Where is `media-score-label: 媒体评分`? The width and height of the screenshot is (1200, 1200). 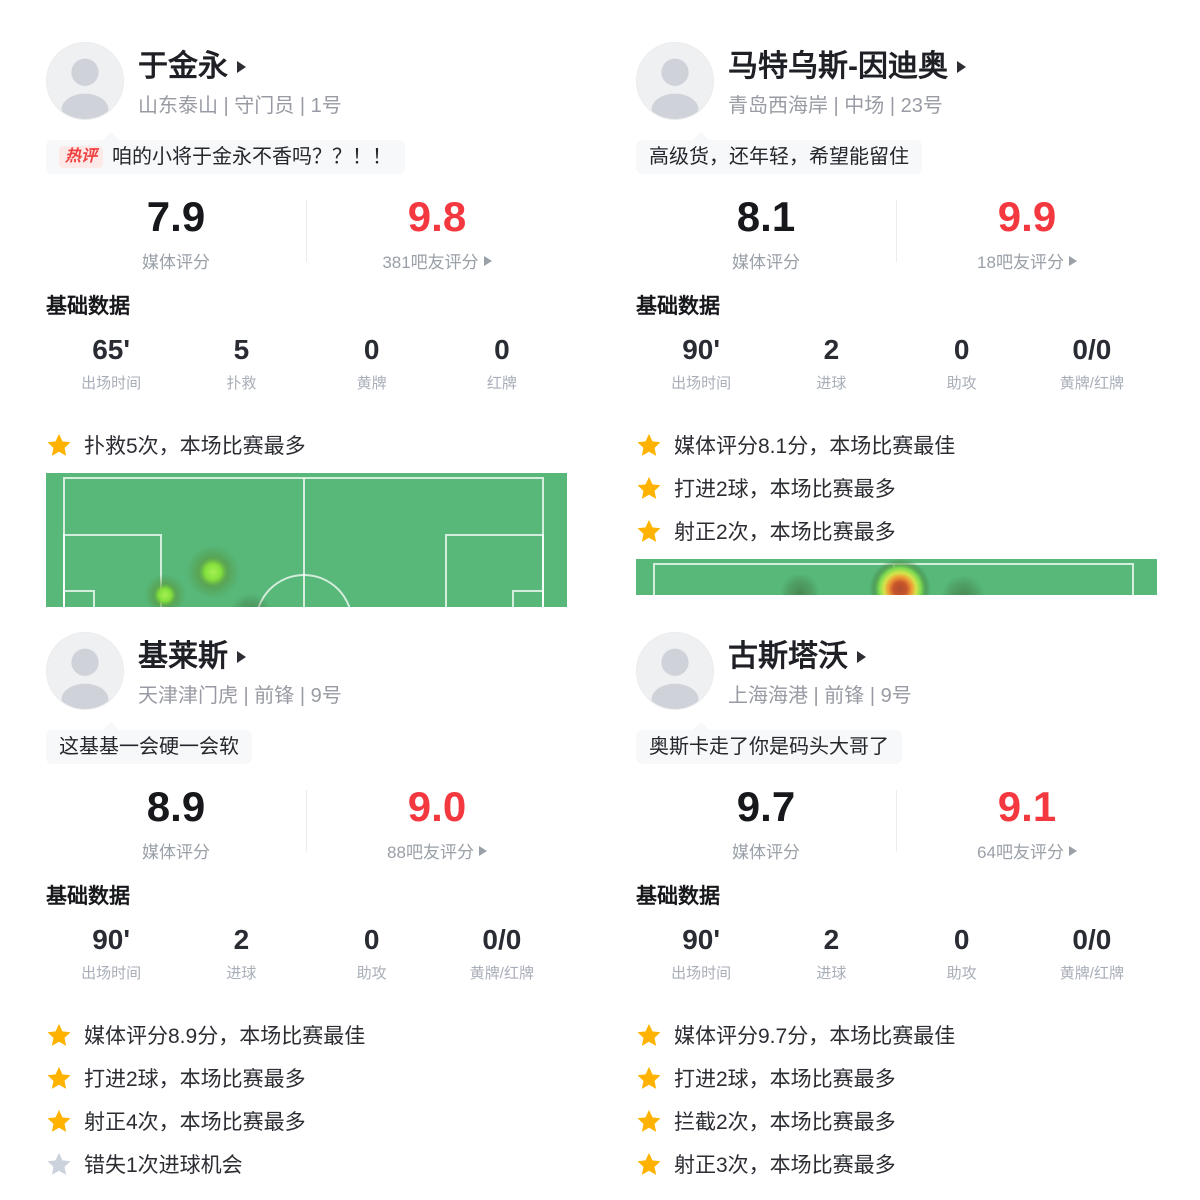
media-score-label: 媒体评分 is located at coordinates (766, 852).